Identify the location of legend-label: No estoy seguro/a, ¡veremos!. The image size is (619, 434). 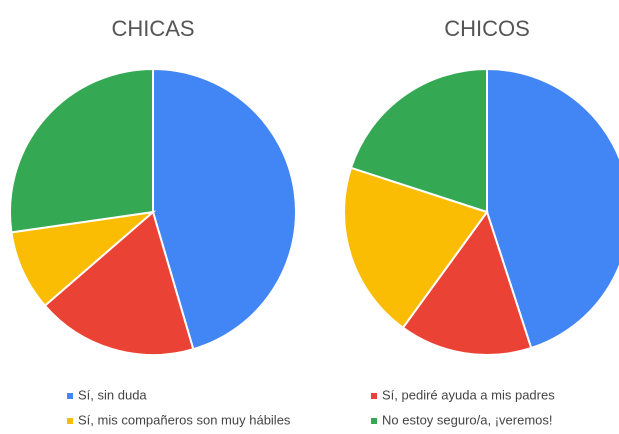
(467, 419).